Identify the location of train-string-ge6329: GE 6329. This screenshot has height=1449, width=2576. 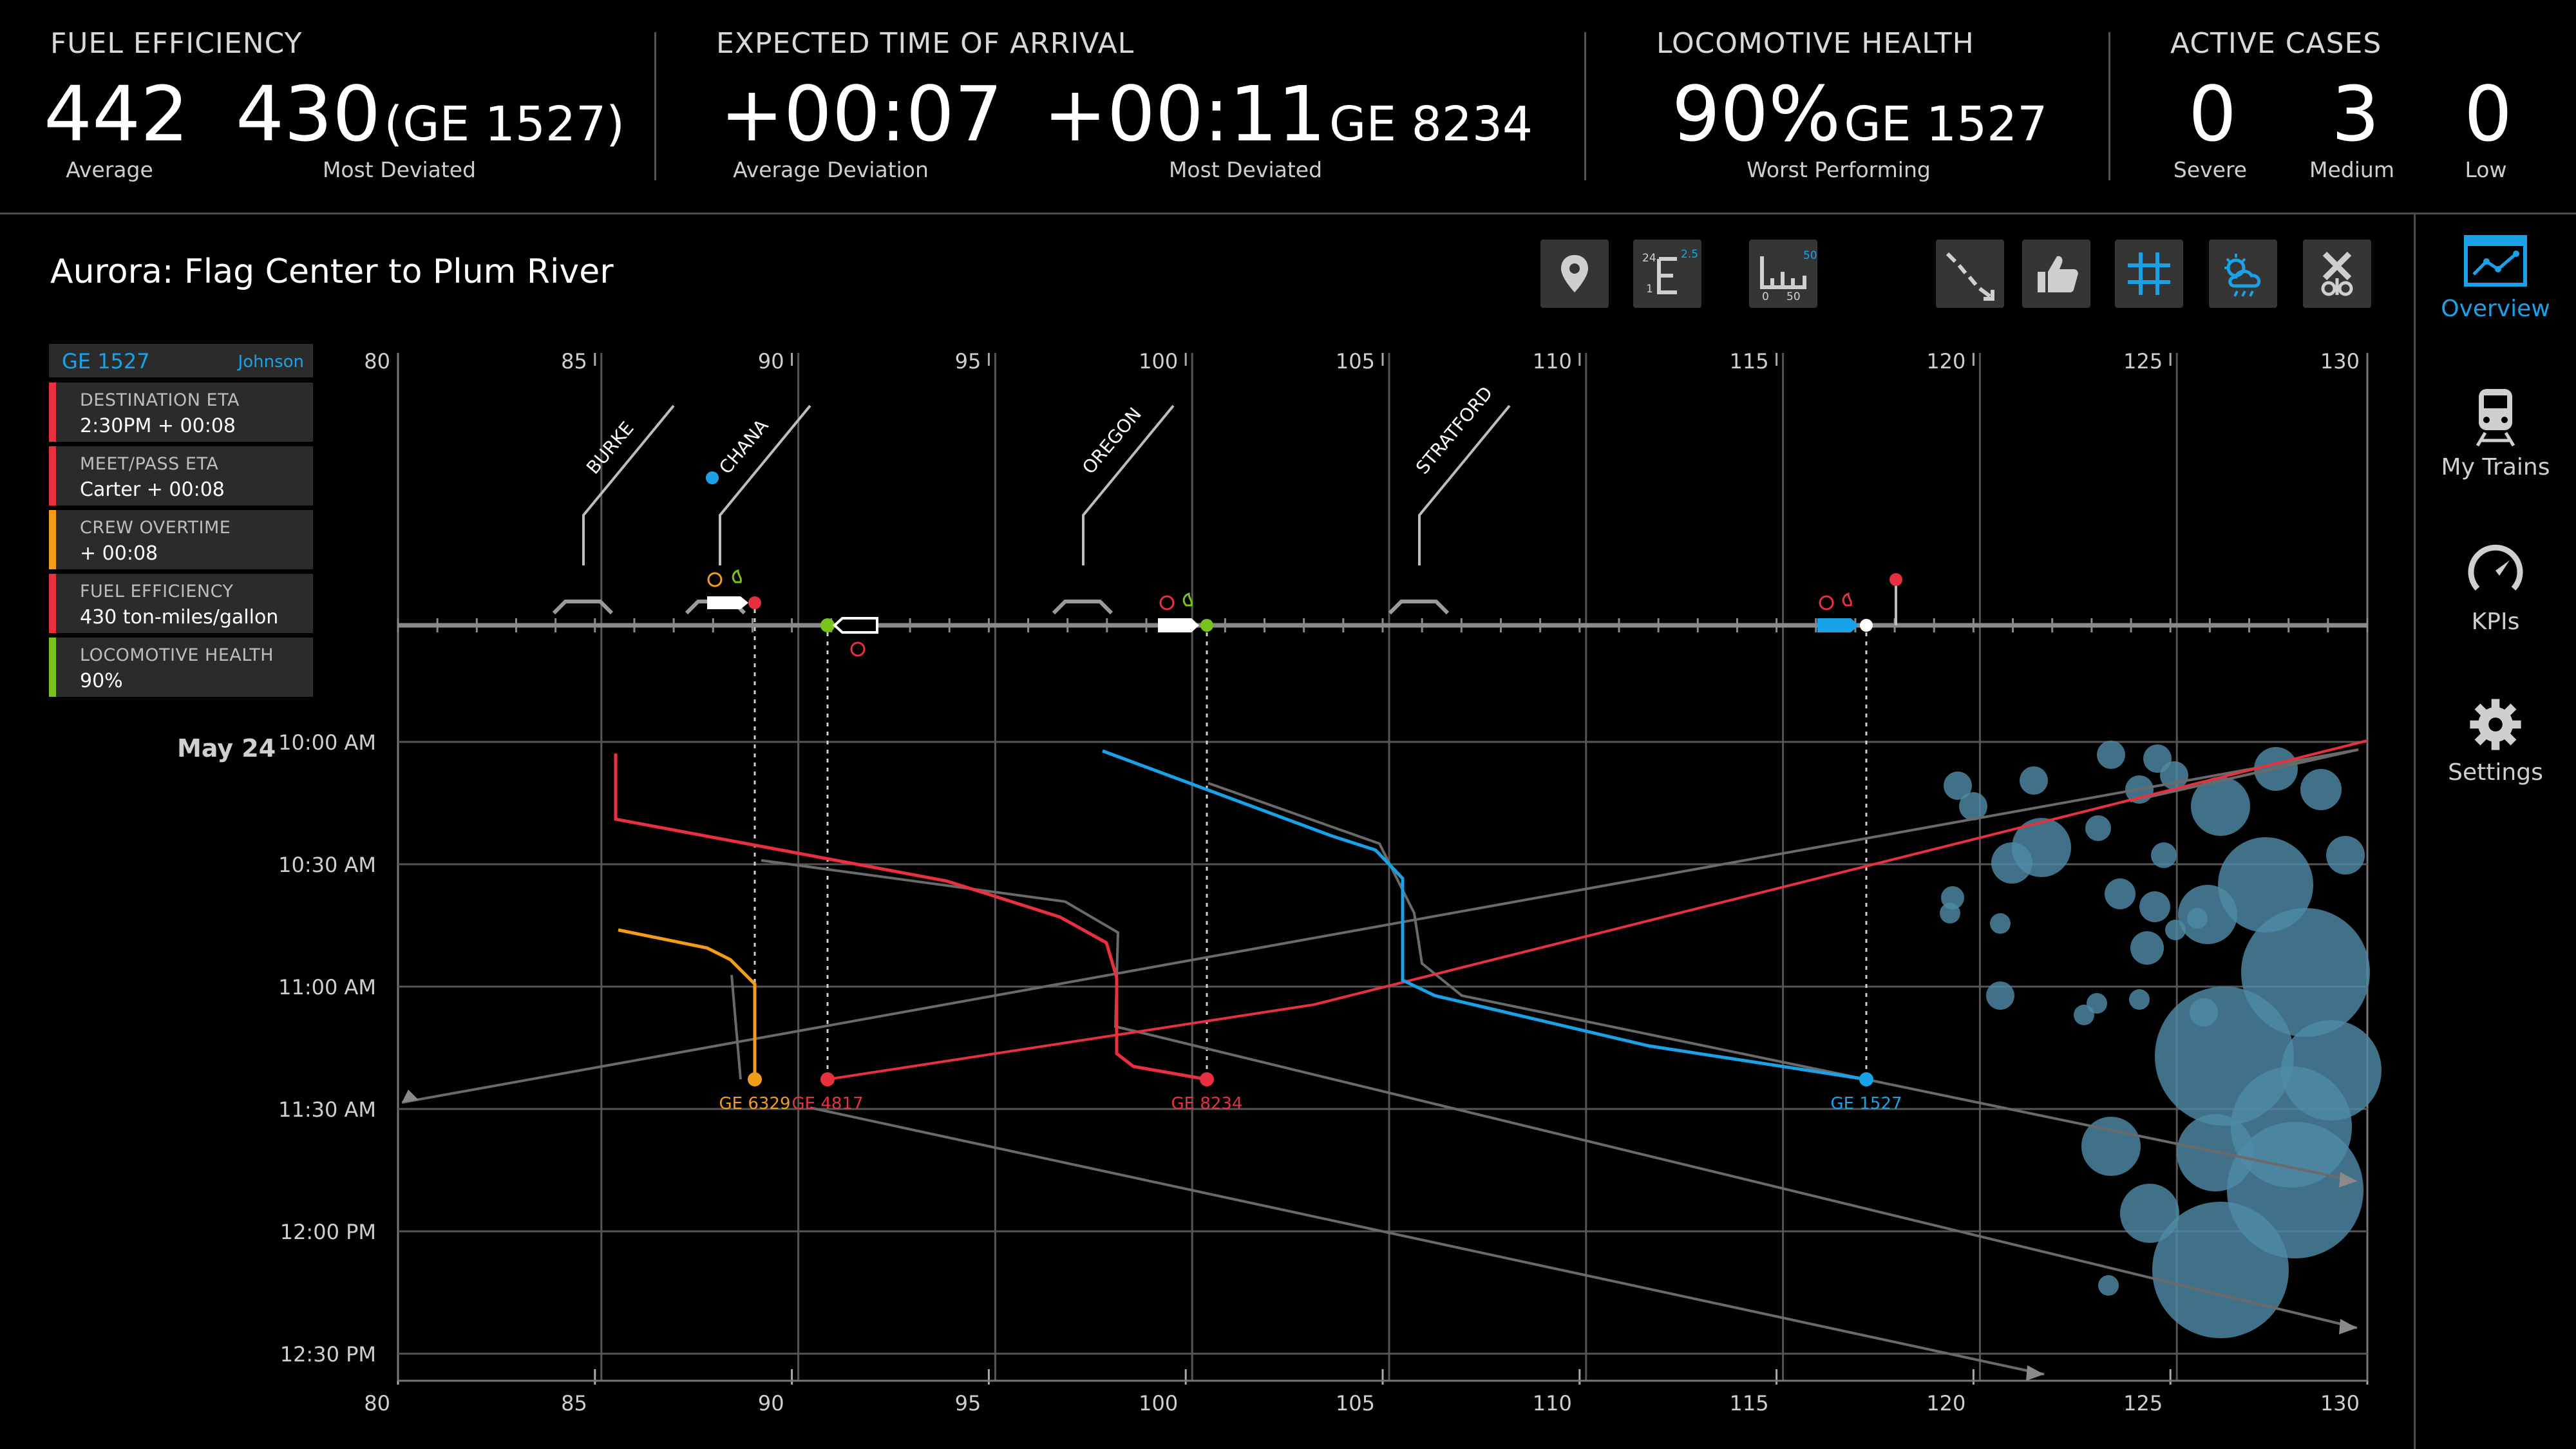
(705, 1020).